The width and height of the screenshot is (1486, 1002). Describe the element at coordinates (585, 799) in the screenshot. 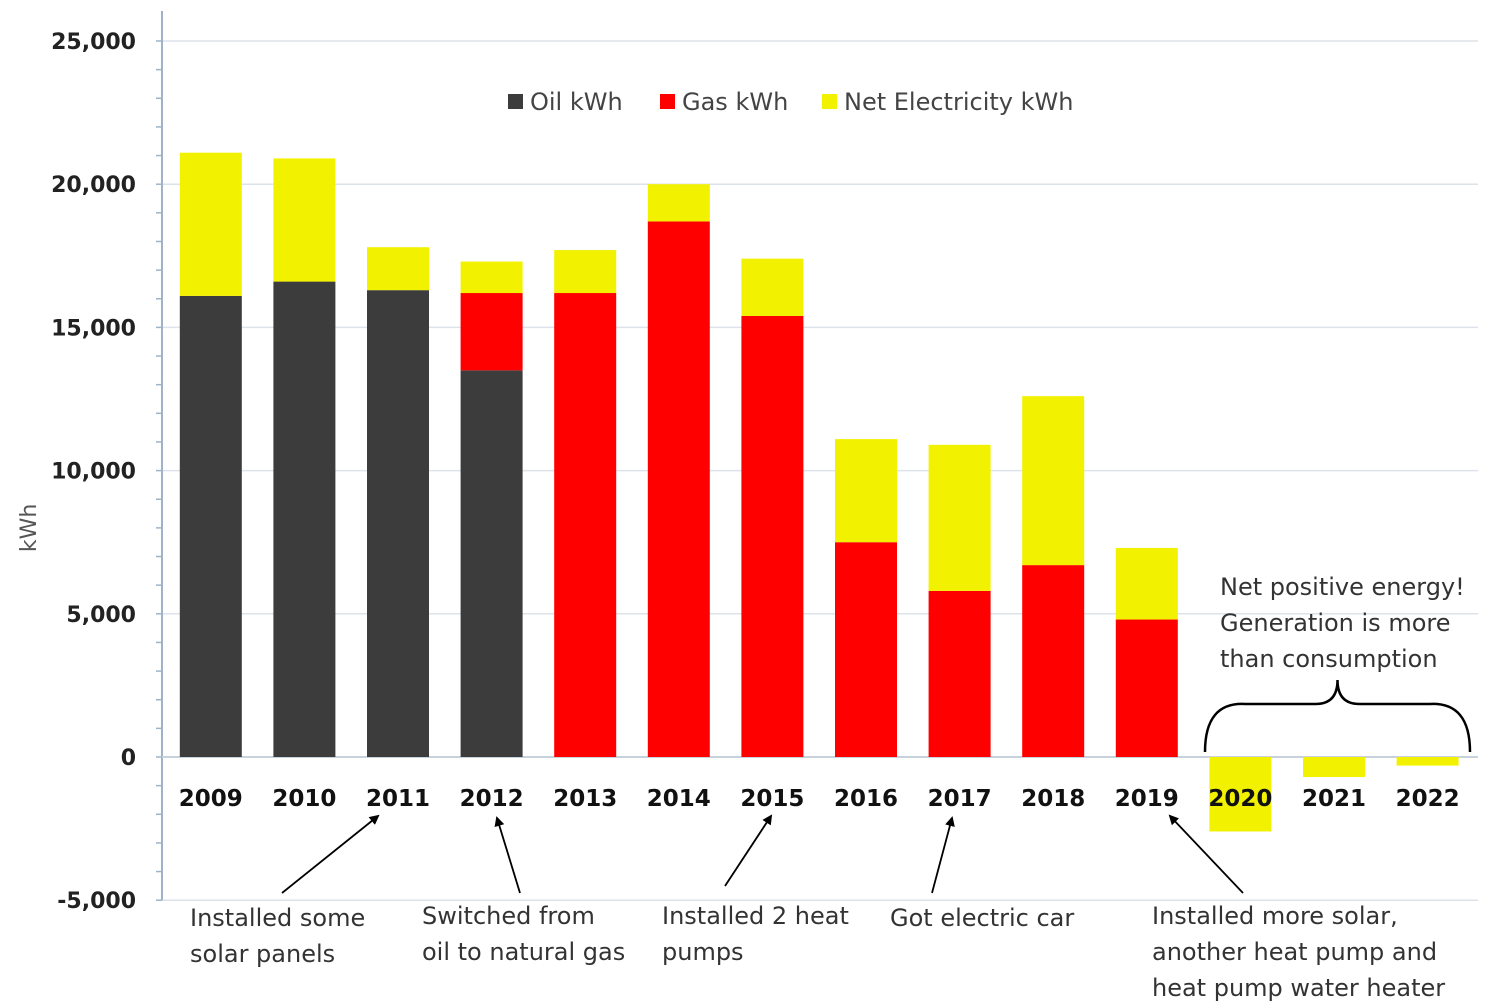

I see `x-tick-label: 2013` at that location.